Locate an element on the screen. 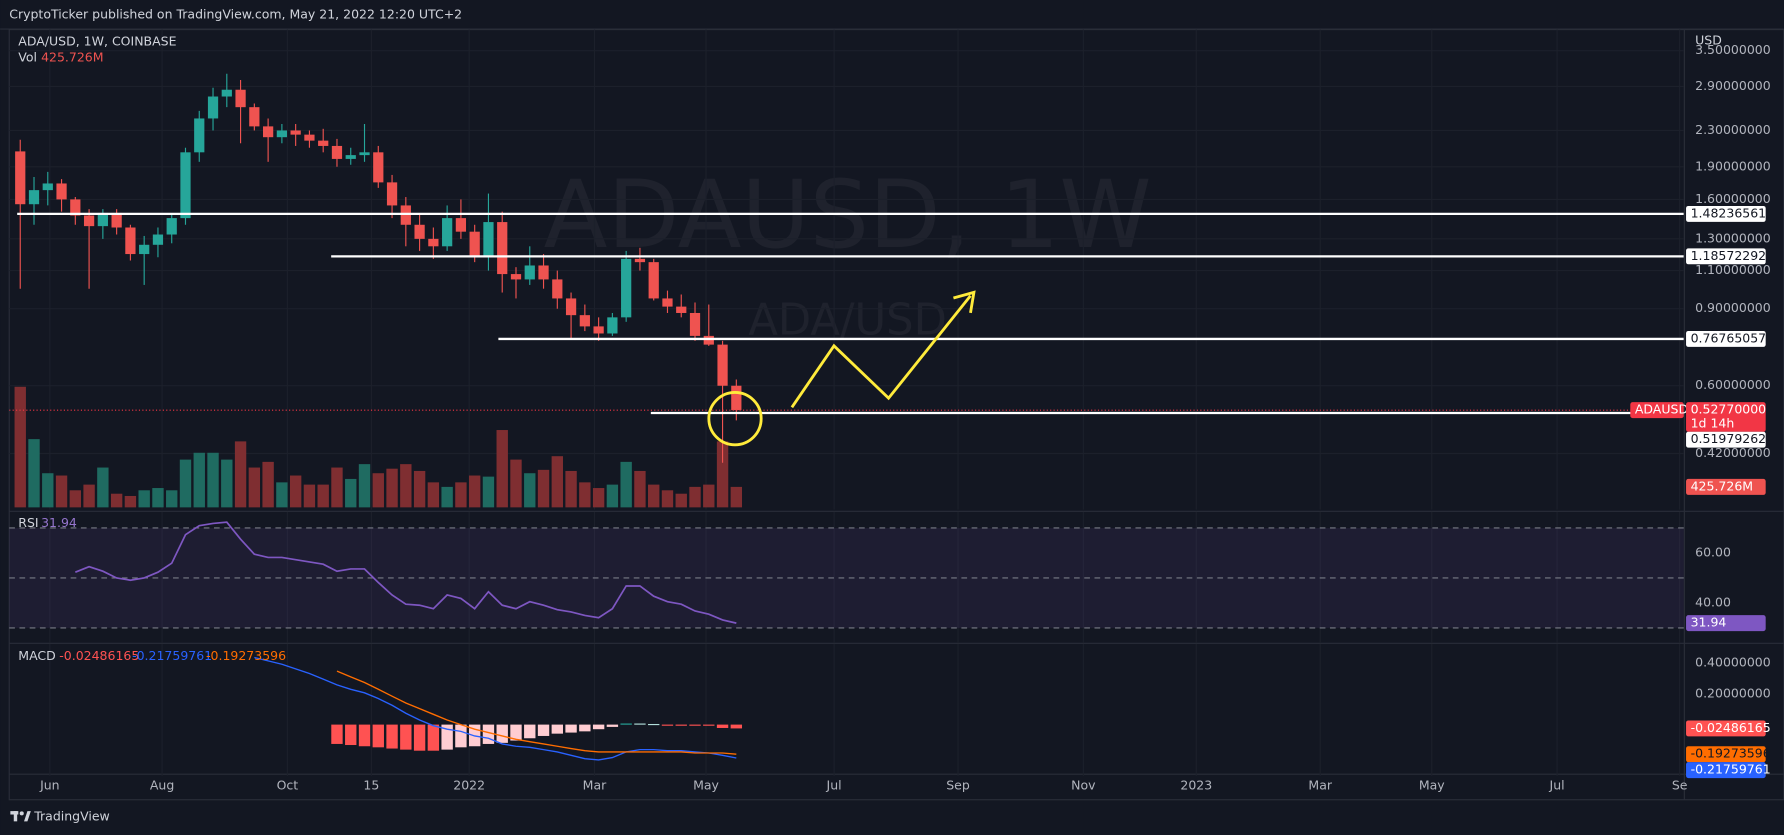 This screenshot has width=1784, height=835. x-tick-label: Jun is located at coordinates (49, 785).